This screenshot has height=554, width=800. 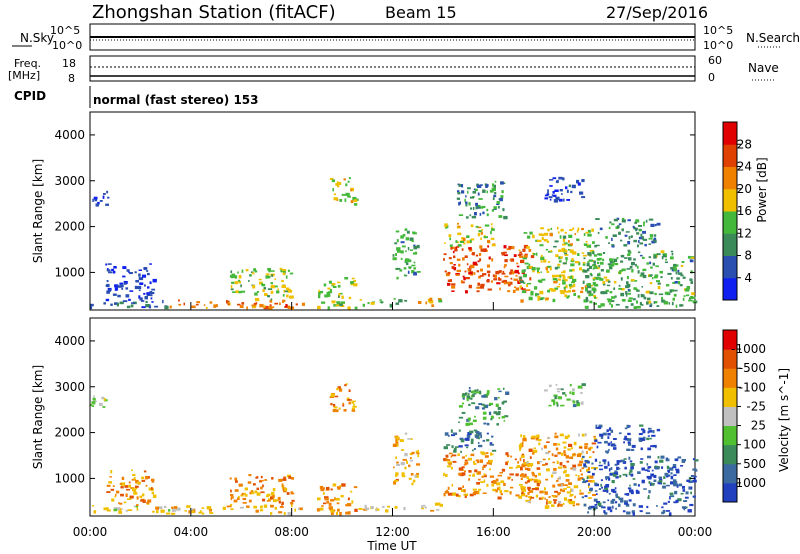 What do you see at coordinates (38, 417) in the screenshot?
I see `velocity-y-axis-label: Slant Range [km]` at bounding box center [38, 417].